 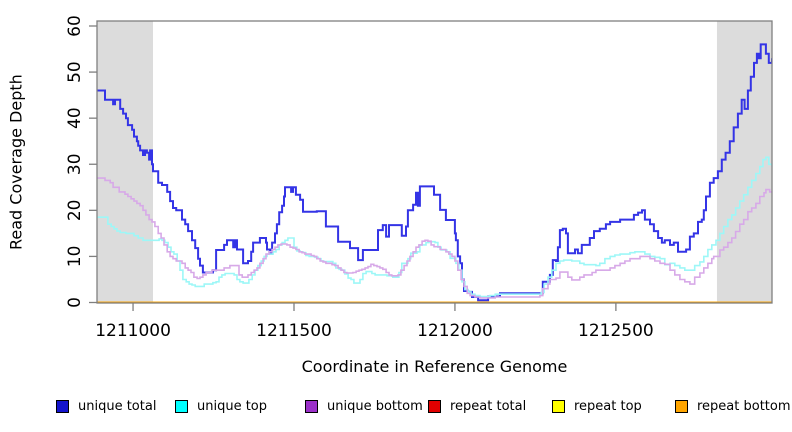 I want to click on y-axis-title: Read Coverage Depth, so click(x=16, y=162).